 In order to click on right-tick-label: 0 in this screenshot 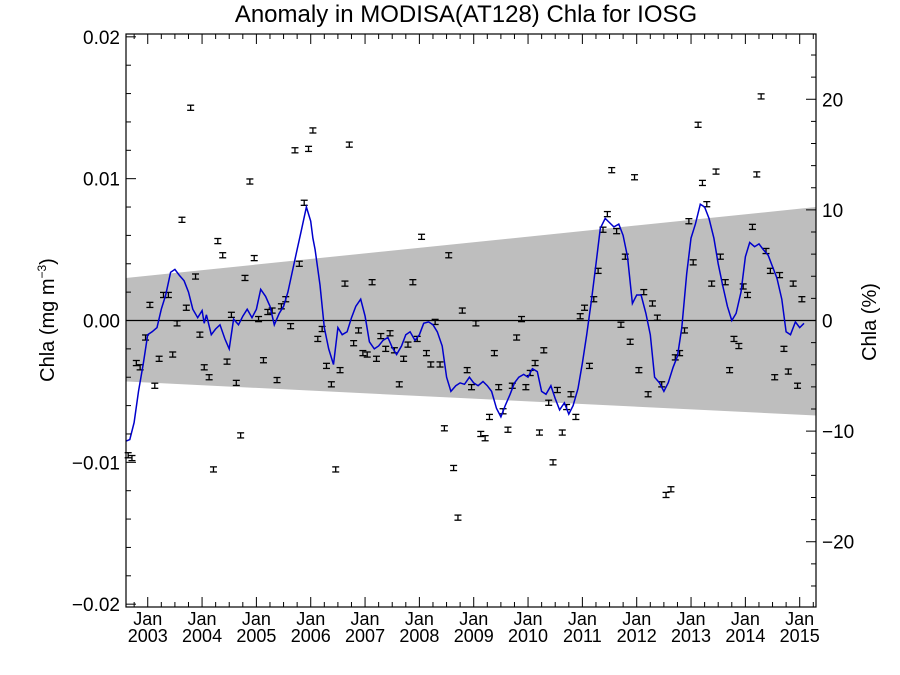, I will do `click(827, 322)`.